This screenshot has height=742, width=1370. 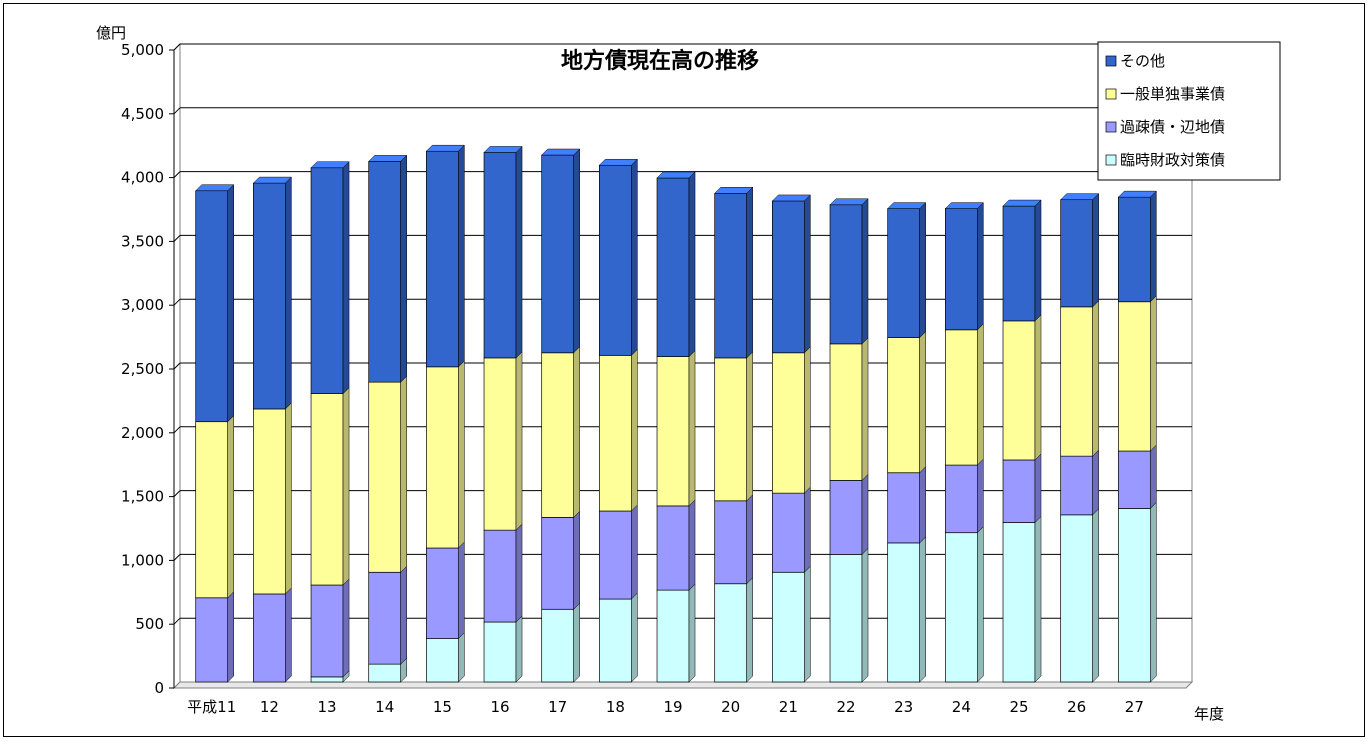 I want to click on x-tick-label: 平成11, so click(x=211, y=707).